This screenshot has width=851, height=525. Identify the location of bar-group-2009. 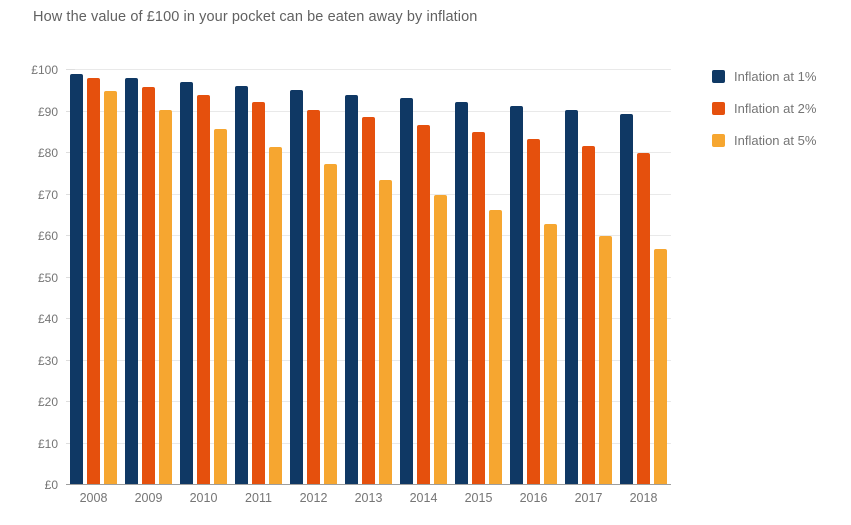
(148, 277).